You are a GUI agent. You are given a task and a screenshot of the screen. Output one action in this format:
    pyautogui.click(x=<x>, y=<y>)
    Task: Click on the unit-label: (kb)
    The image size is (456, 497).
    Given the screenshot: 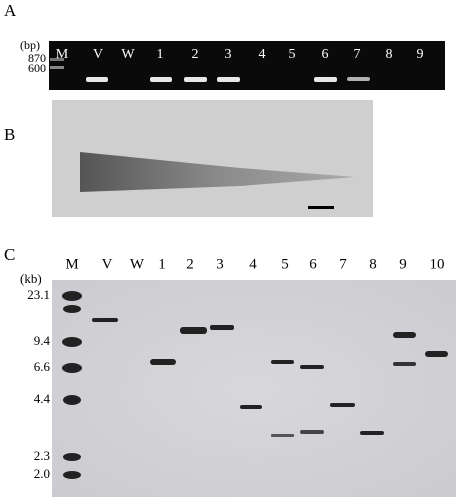 What is the action you would take?
    pyautogui.click(x=31, y=278)
    